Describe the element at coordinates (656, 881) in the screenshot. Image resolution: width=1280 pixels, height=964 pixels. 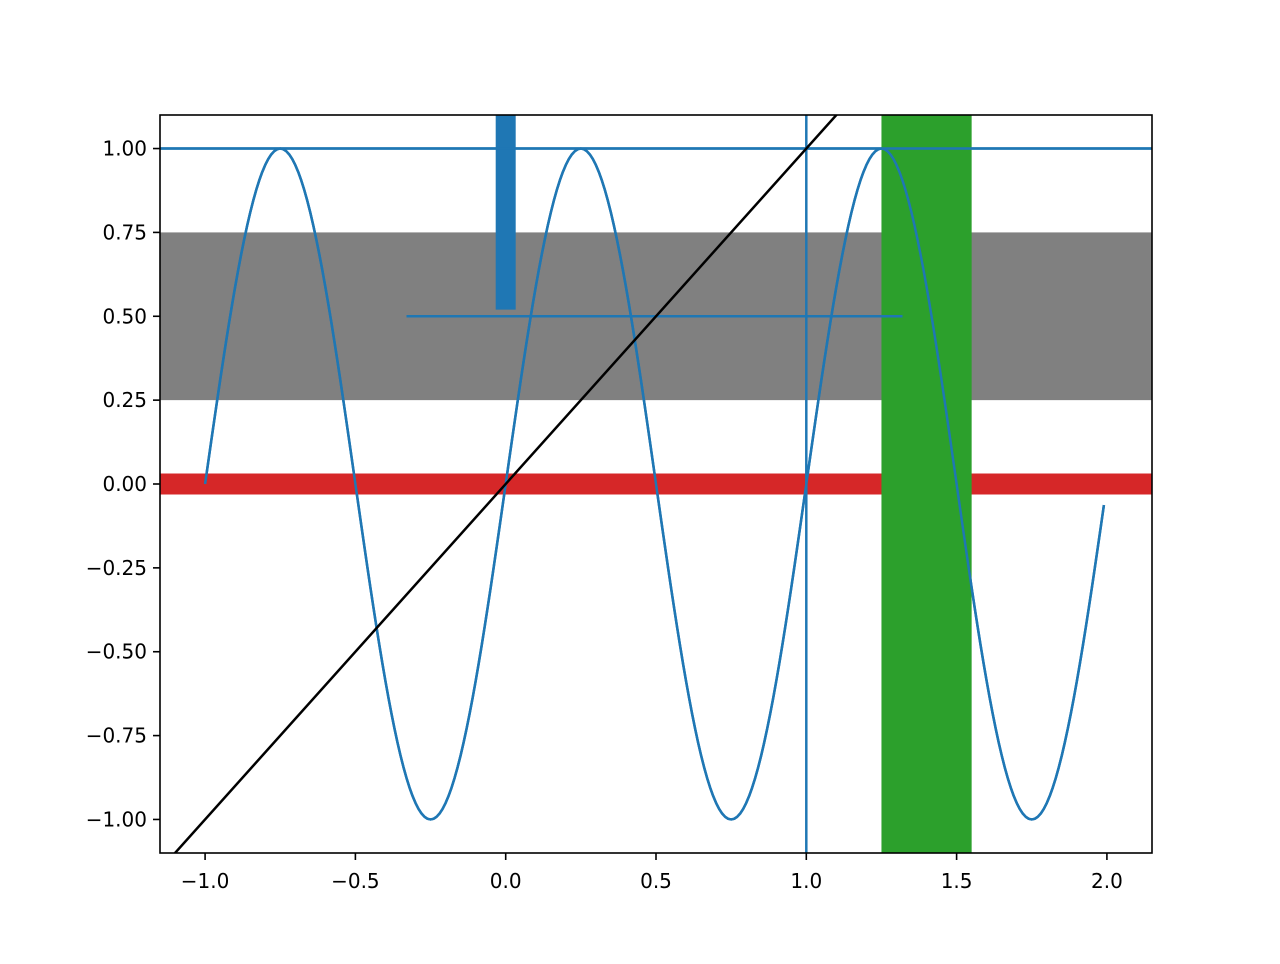
I see `x-tick-label: 0.5` at that location.